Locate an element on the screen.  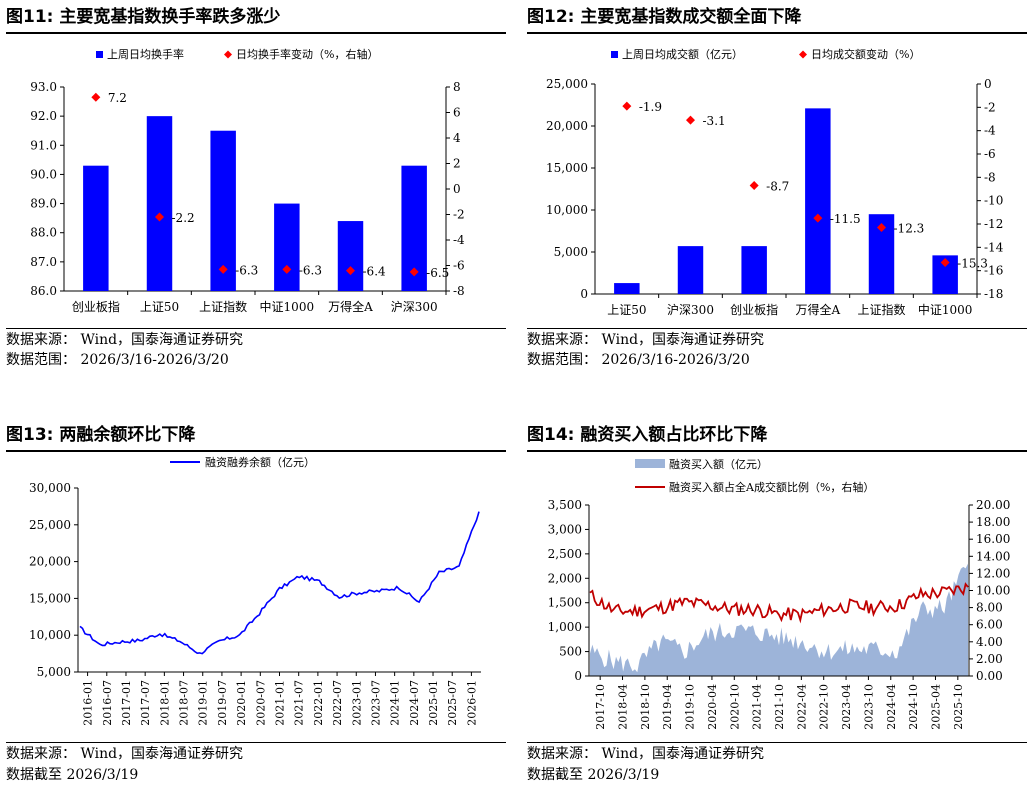
legend-line-label: 融资融券余额（亿元） is located at coordinates (260, 462).